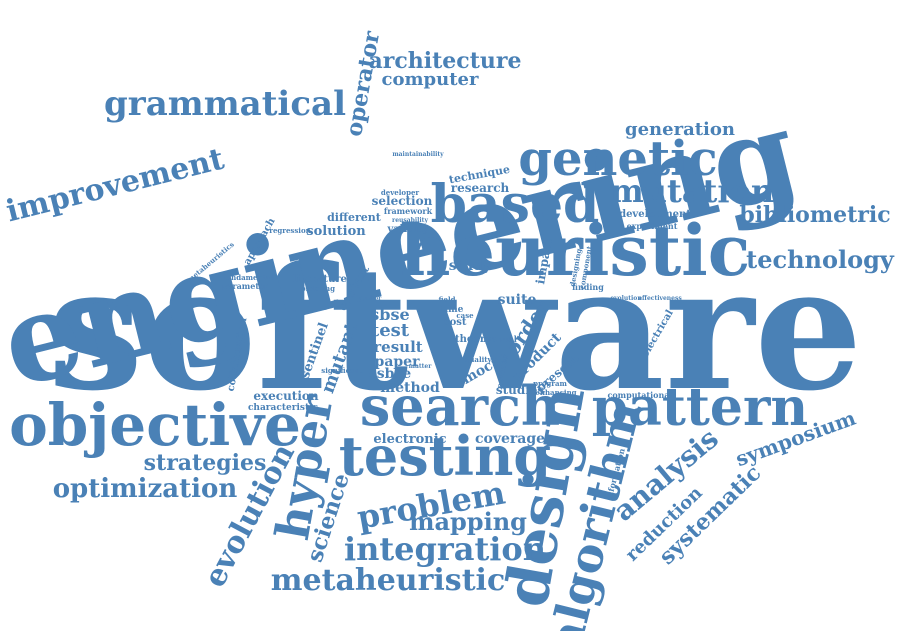 This screenshot has width=900, height=631. I want to click on word-electronic: electronic, so click(409, 439).